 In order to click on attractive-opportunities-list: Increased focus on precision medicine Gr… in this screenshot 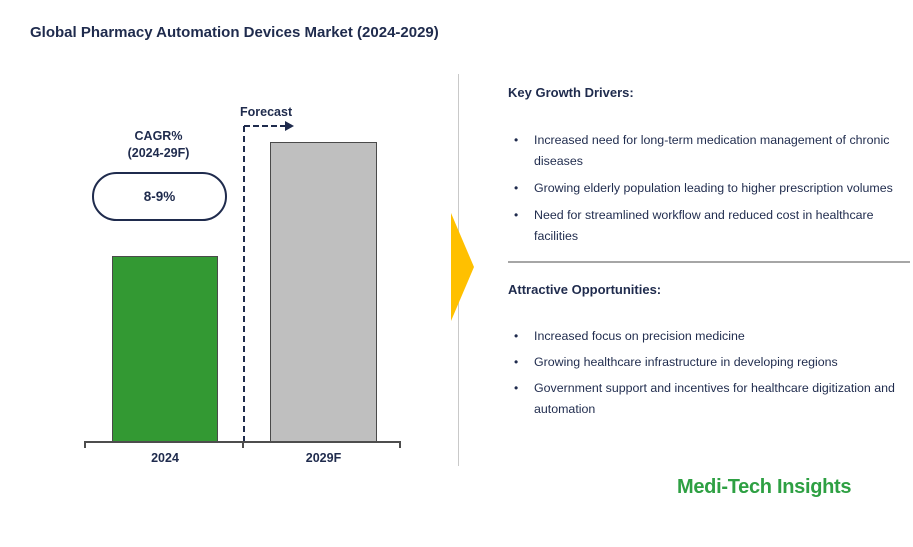, I will do `click(709, 373)`.